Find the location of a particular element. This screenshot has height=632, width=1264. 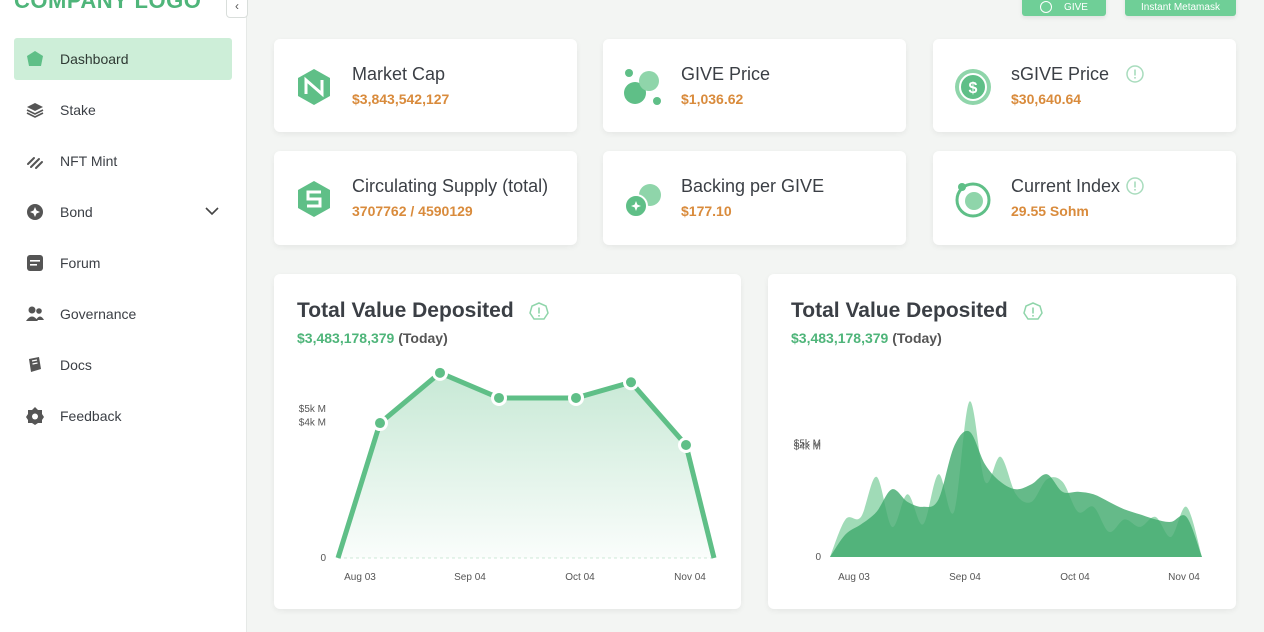

sidebar-item-stake: Stake is located at coordinates (123, 110).